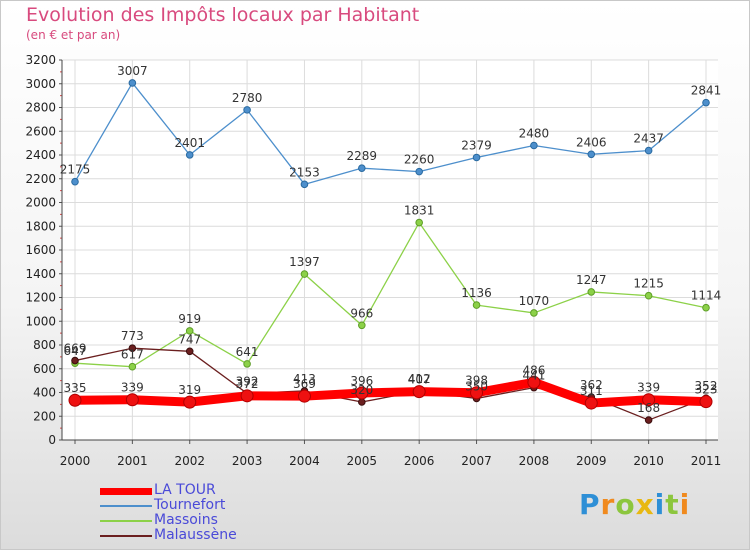 This screenshot has height=550, width=750. Describe the element at coordinates (75, 351) in the screenshot. I see `data-label-massoins: 647` at that location.